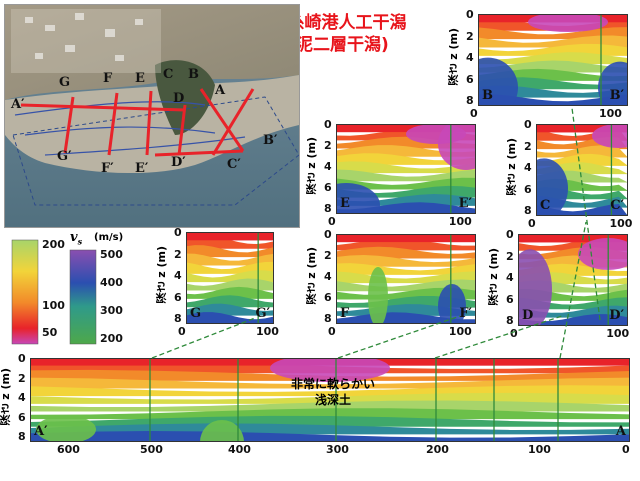 Image resolution: width=640 pixels, height=481 pixels. Describe the element at coordinates (217, 282) in the screenshot. I see `section-panel-gg: G G′ 0 2 4 6 8 0 100 深さ z (m)` at that location.